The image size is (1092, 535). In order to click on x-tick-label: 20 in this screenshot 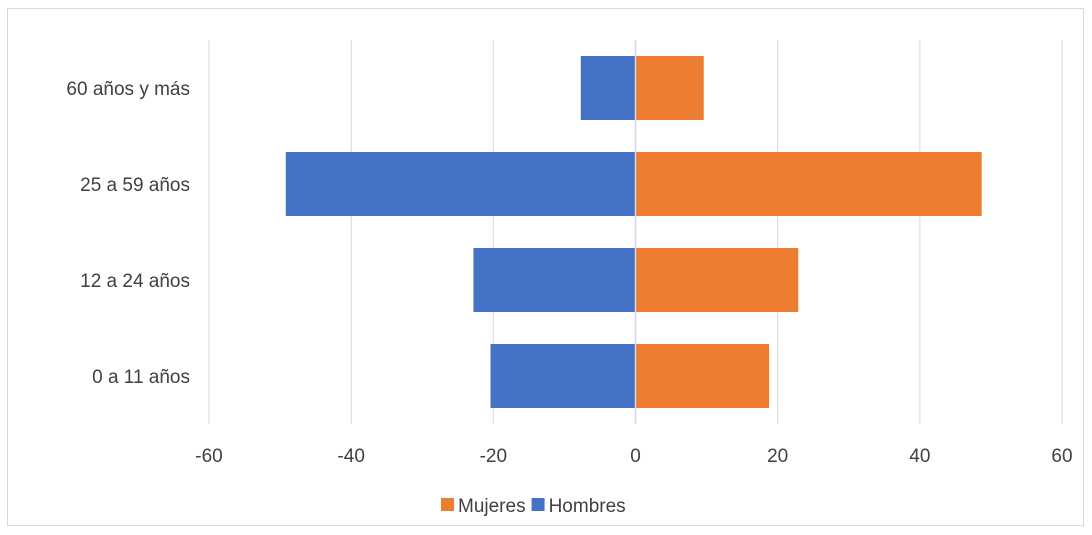, I will do `click(777, 456)`.